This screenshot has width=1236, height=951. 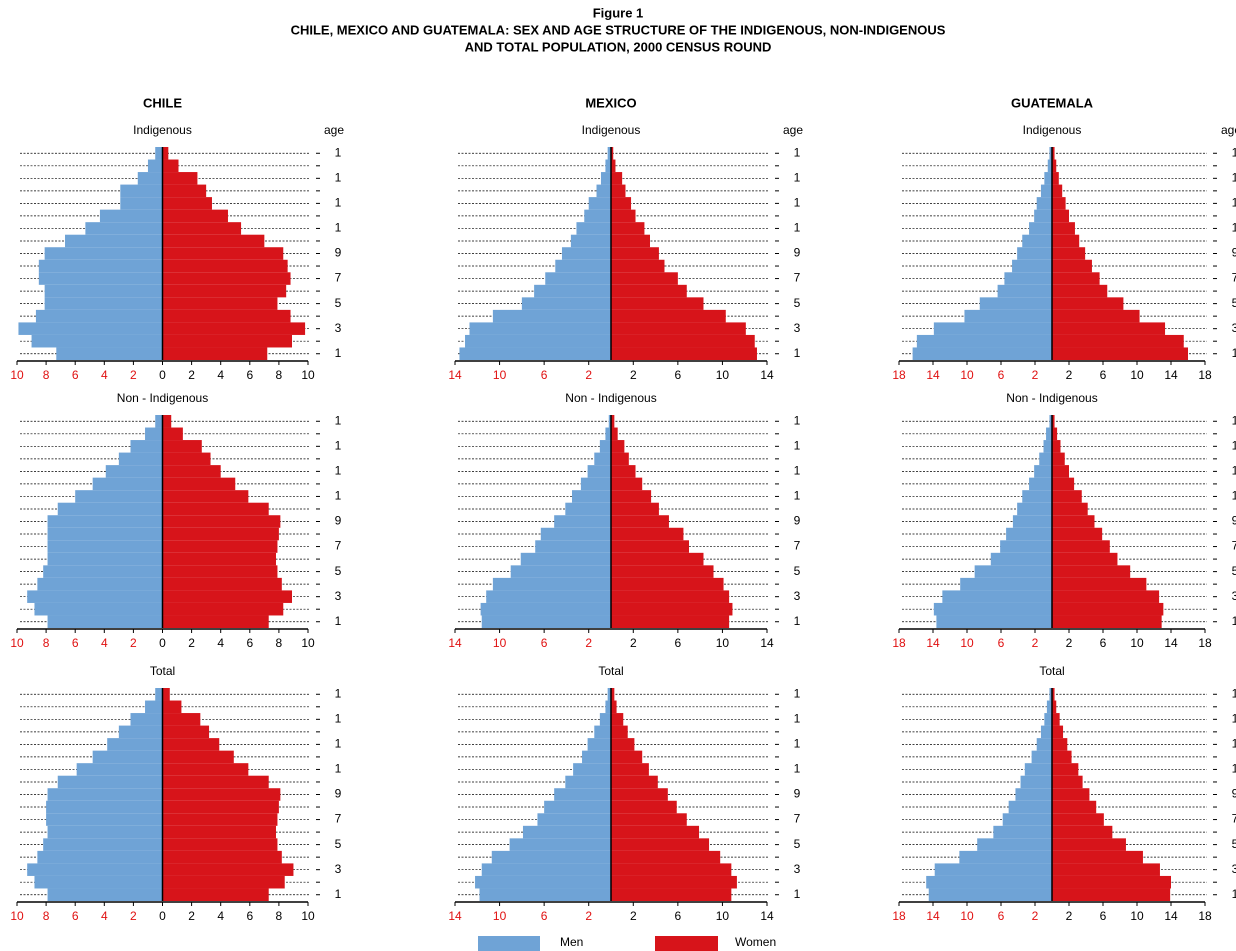 I want to click on panel-subtitle: Non - Indigenous, so click(x=1051, y=398).